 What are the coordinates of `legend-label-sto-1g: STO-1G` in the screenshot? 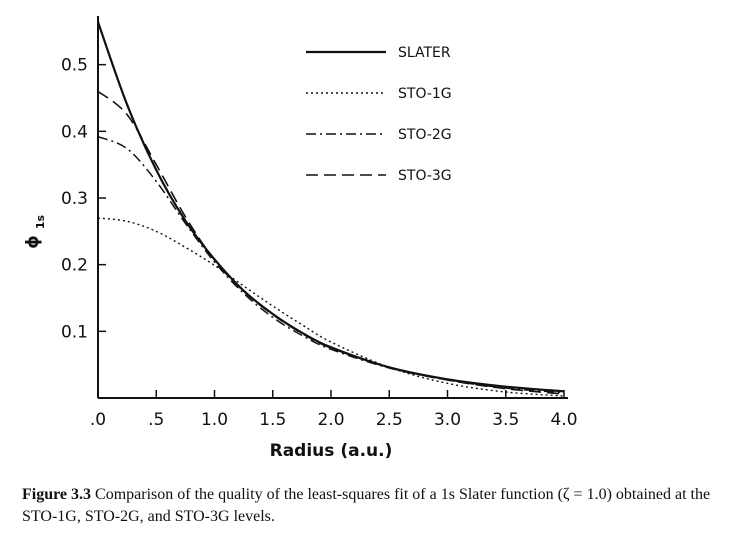 It's located at (425, 94).